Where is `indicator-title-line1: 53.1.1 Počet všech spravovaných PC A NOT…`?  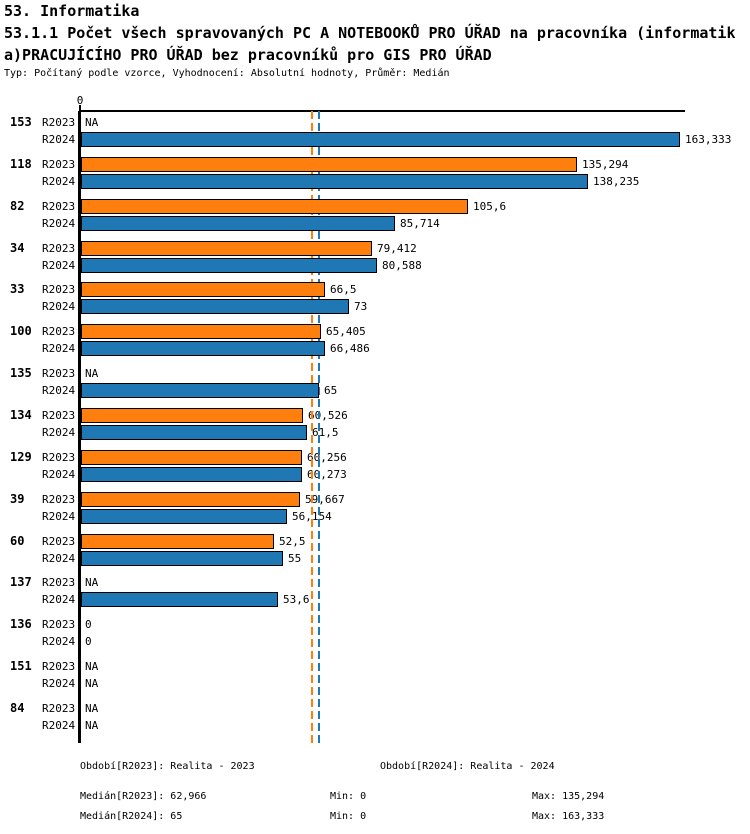
indicator-title-line1: 53.1.1 Počet všech spravovaných PC A NOT… is located at coordinates (370, 33).